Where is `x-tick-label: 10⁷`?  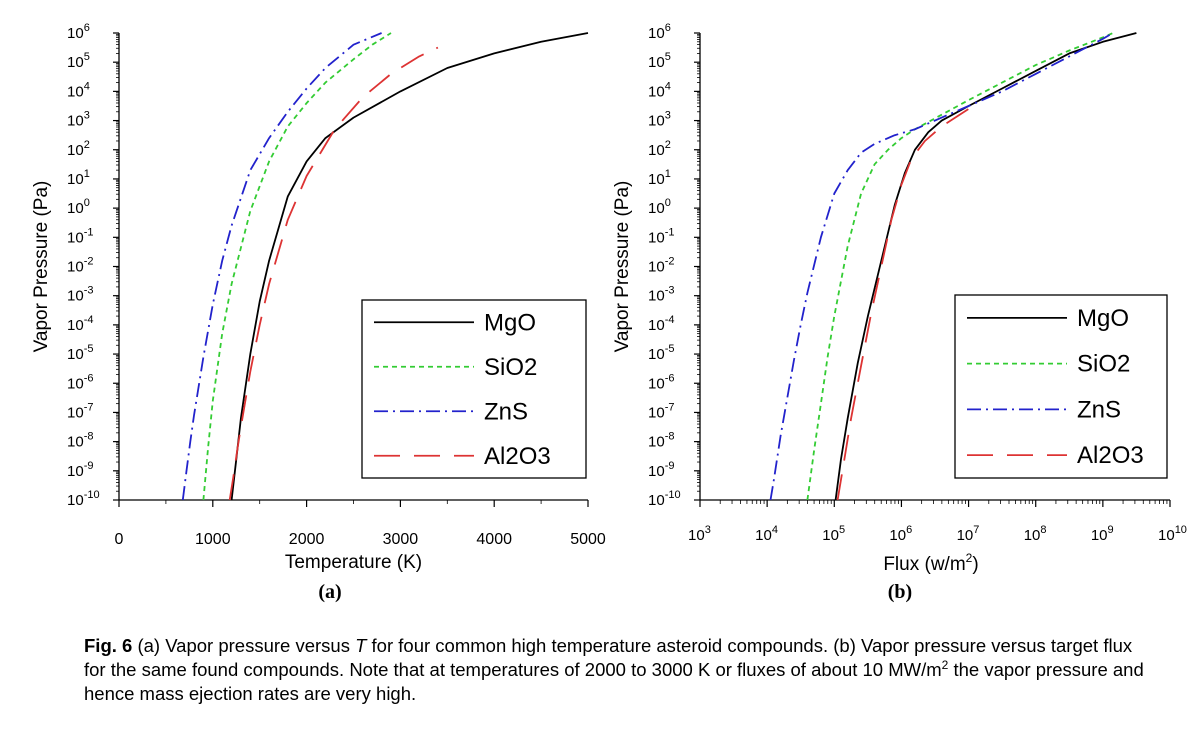
x-tick-label: 10⁷ is located at coordinates (968, 534).